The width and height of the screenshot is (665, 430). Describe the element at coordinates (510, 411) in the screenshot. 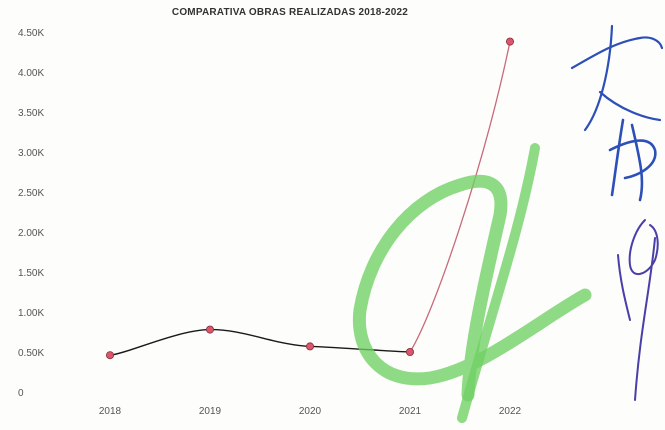

I see `x-tick-label: 2022` at that location.